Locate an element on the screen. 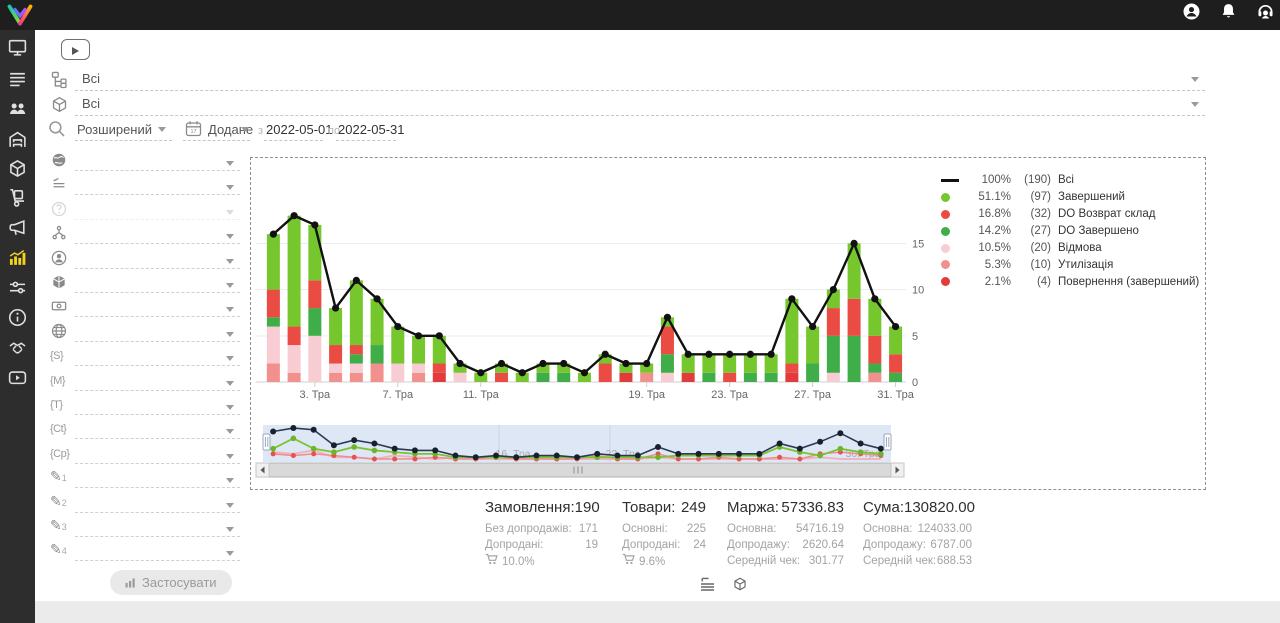 This screenshot has height=623, width=1280. app-logo is located at coordinates (20, 15).